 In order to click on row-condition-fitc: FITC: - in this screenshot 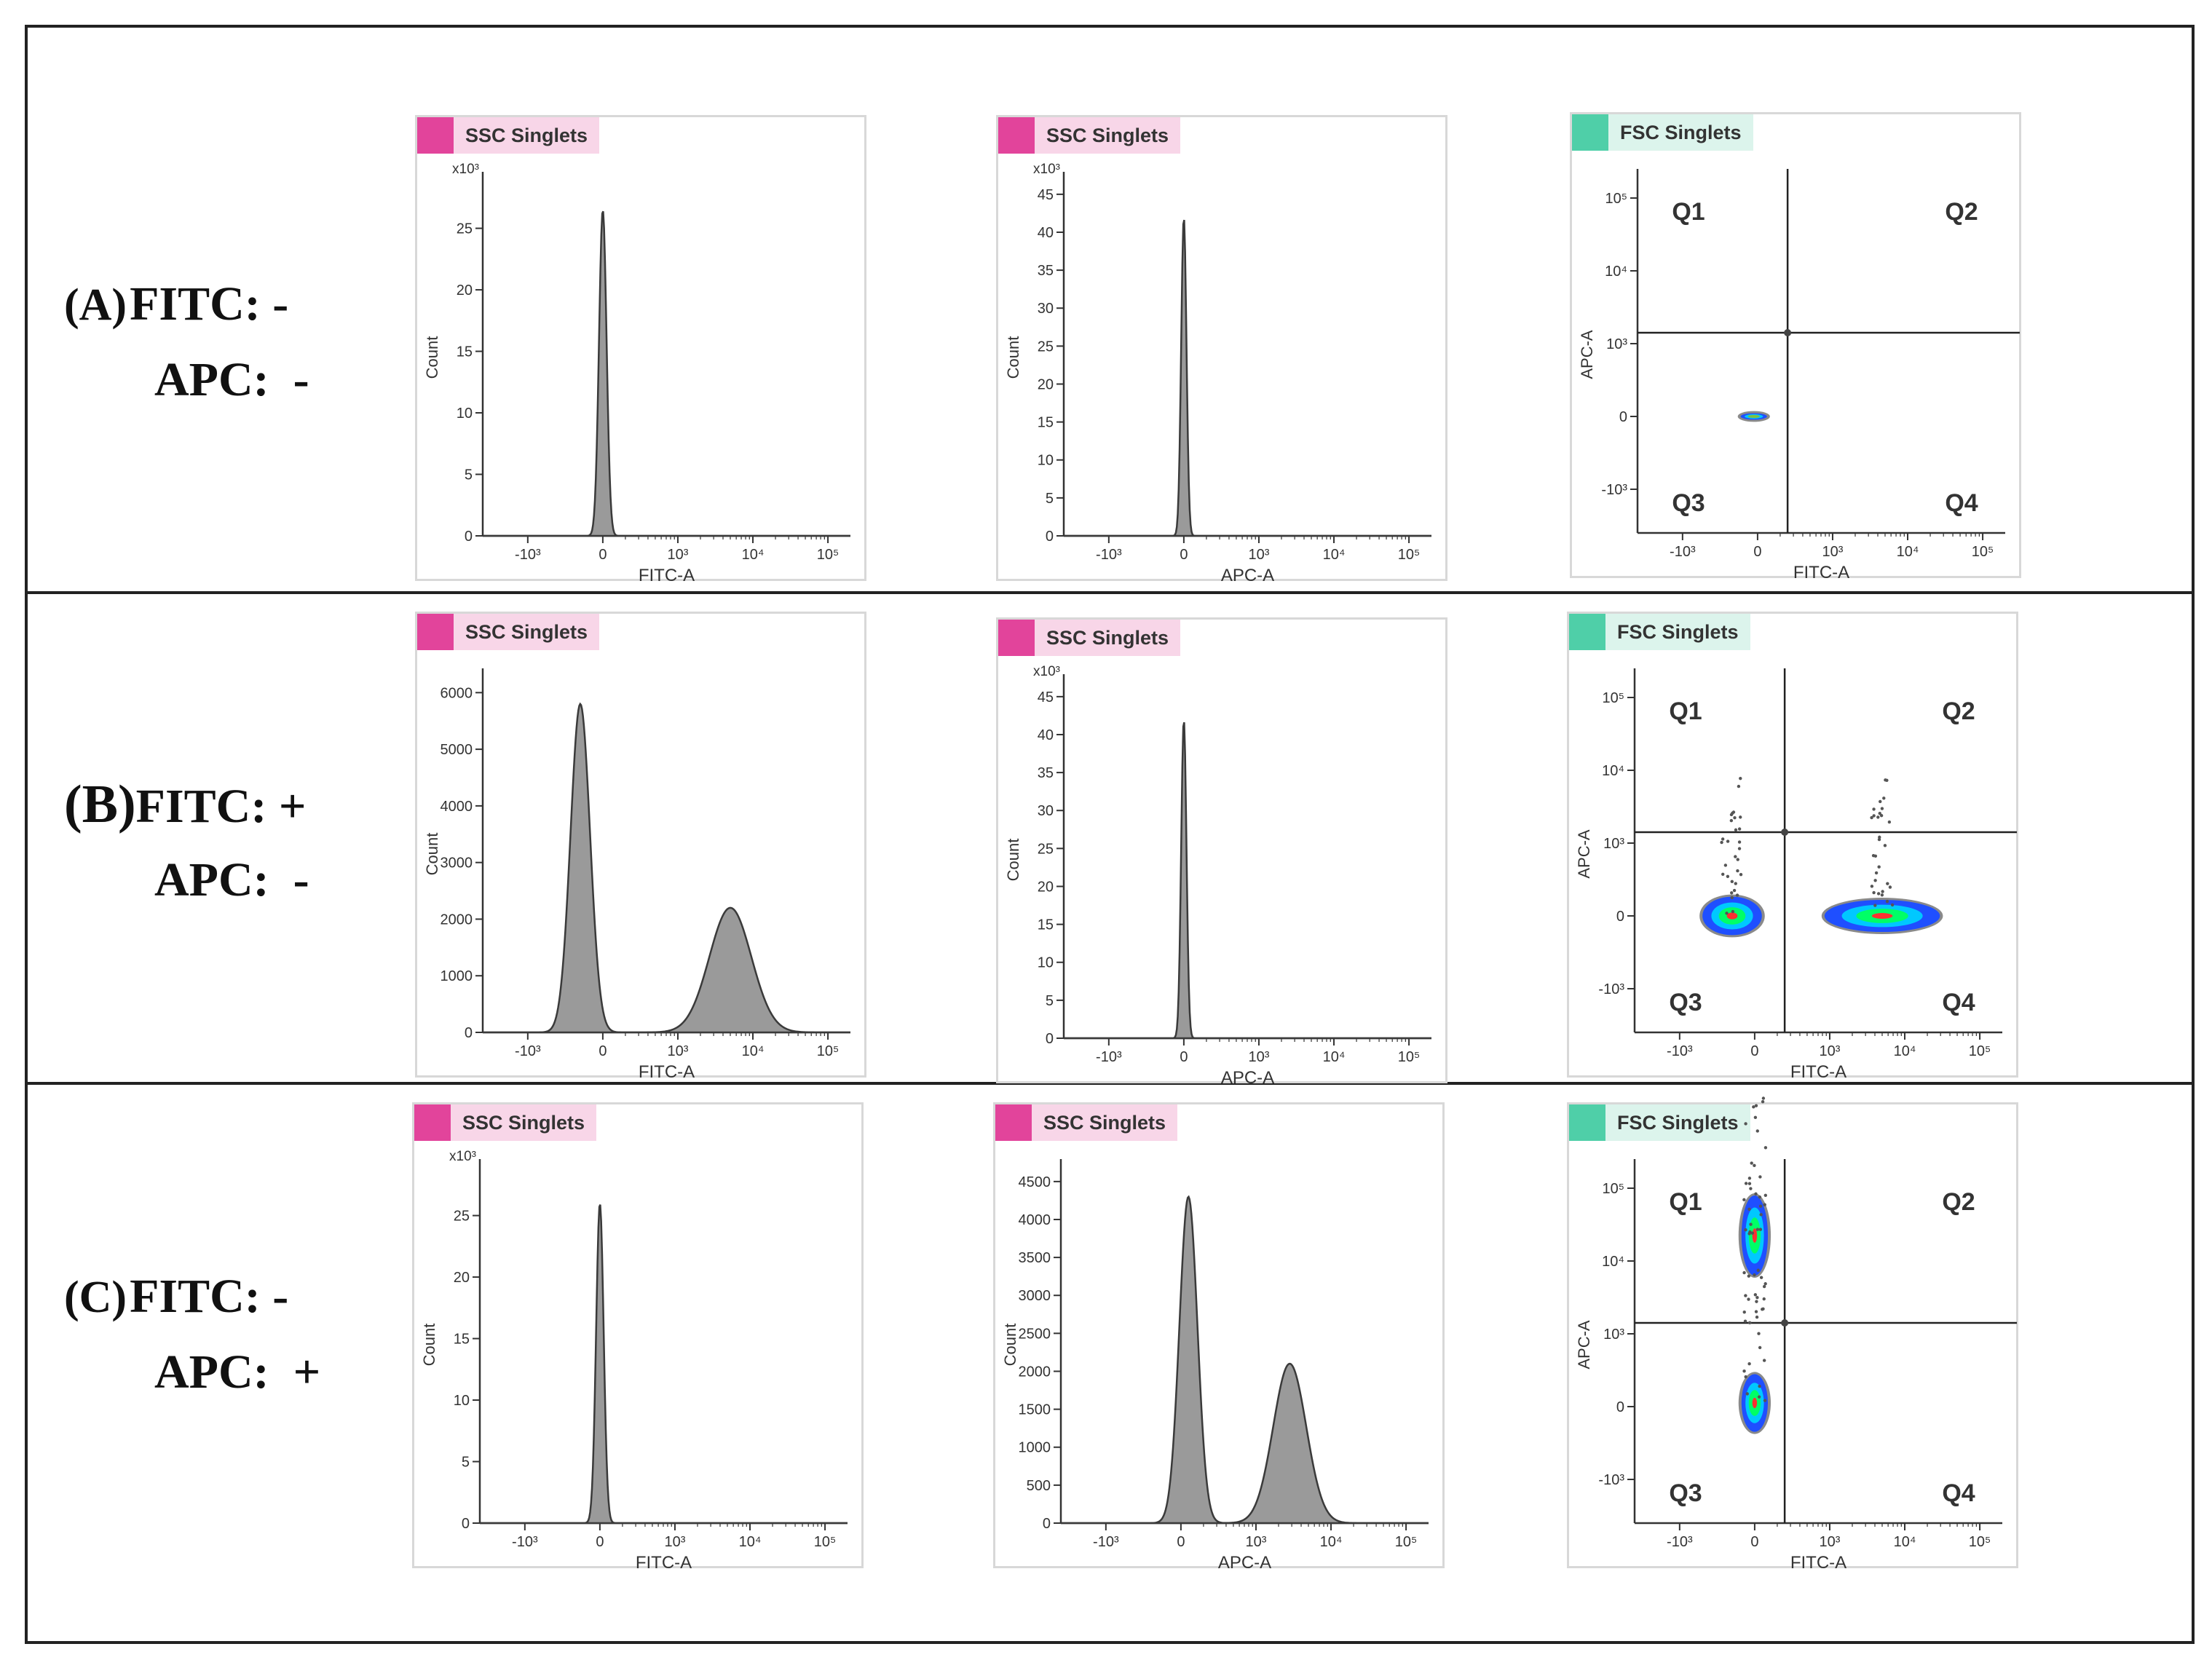, I will do `click(209, 304)`.